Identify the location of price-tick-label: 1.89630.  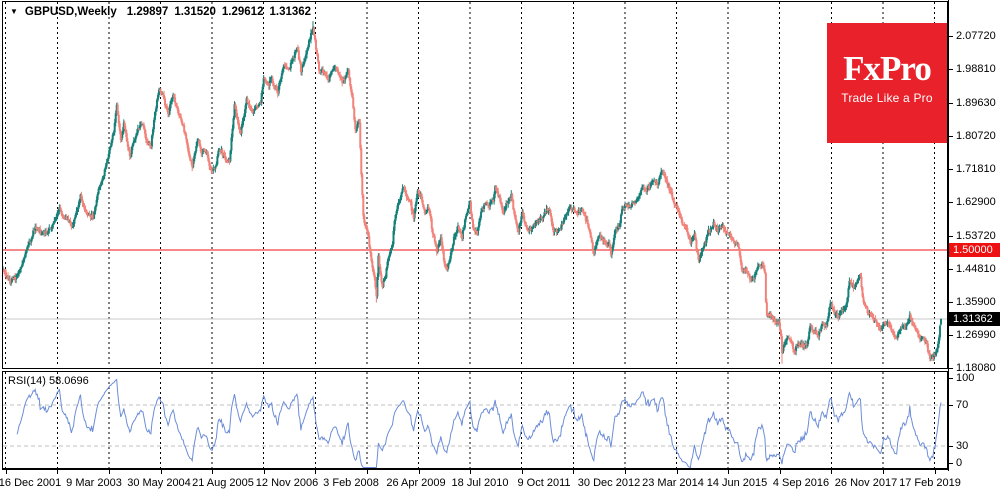
(976, 103).